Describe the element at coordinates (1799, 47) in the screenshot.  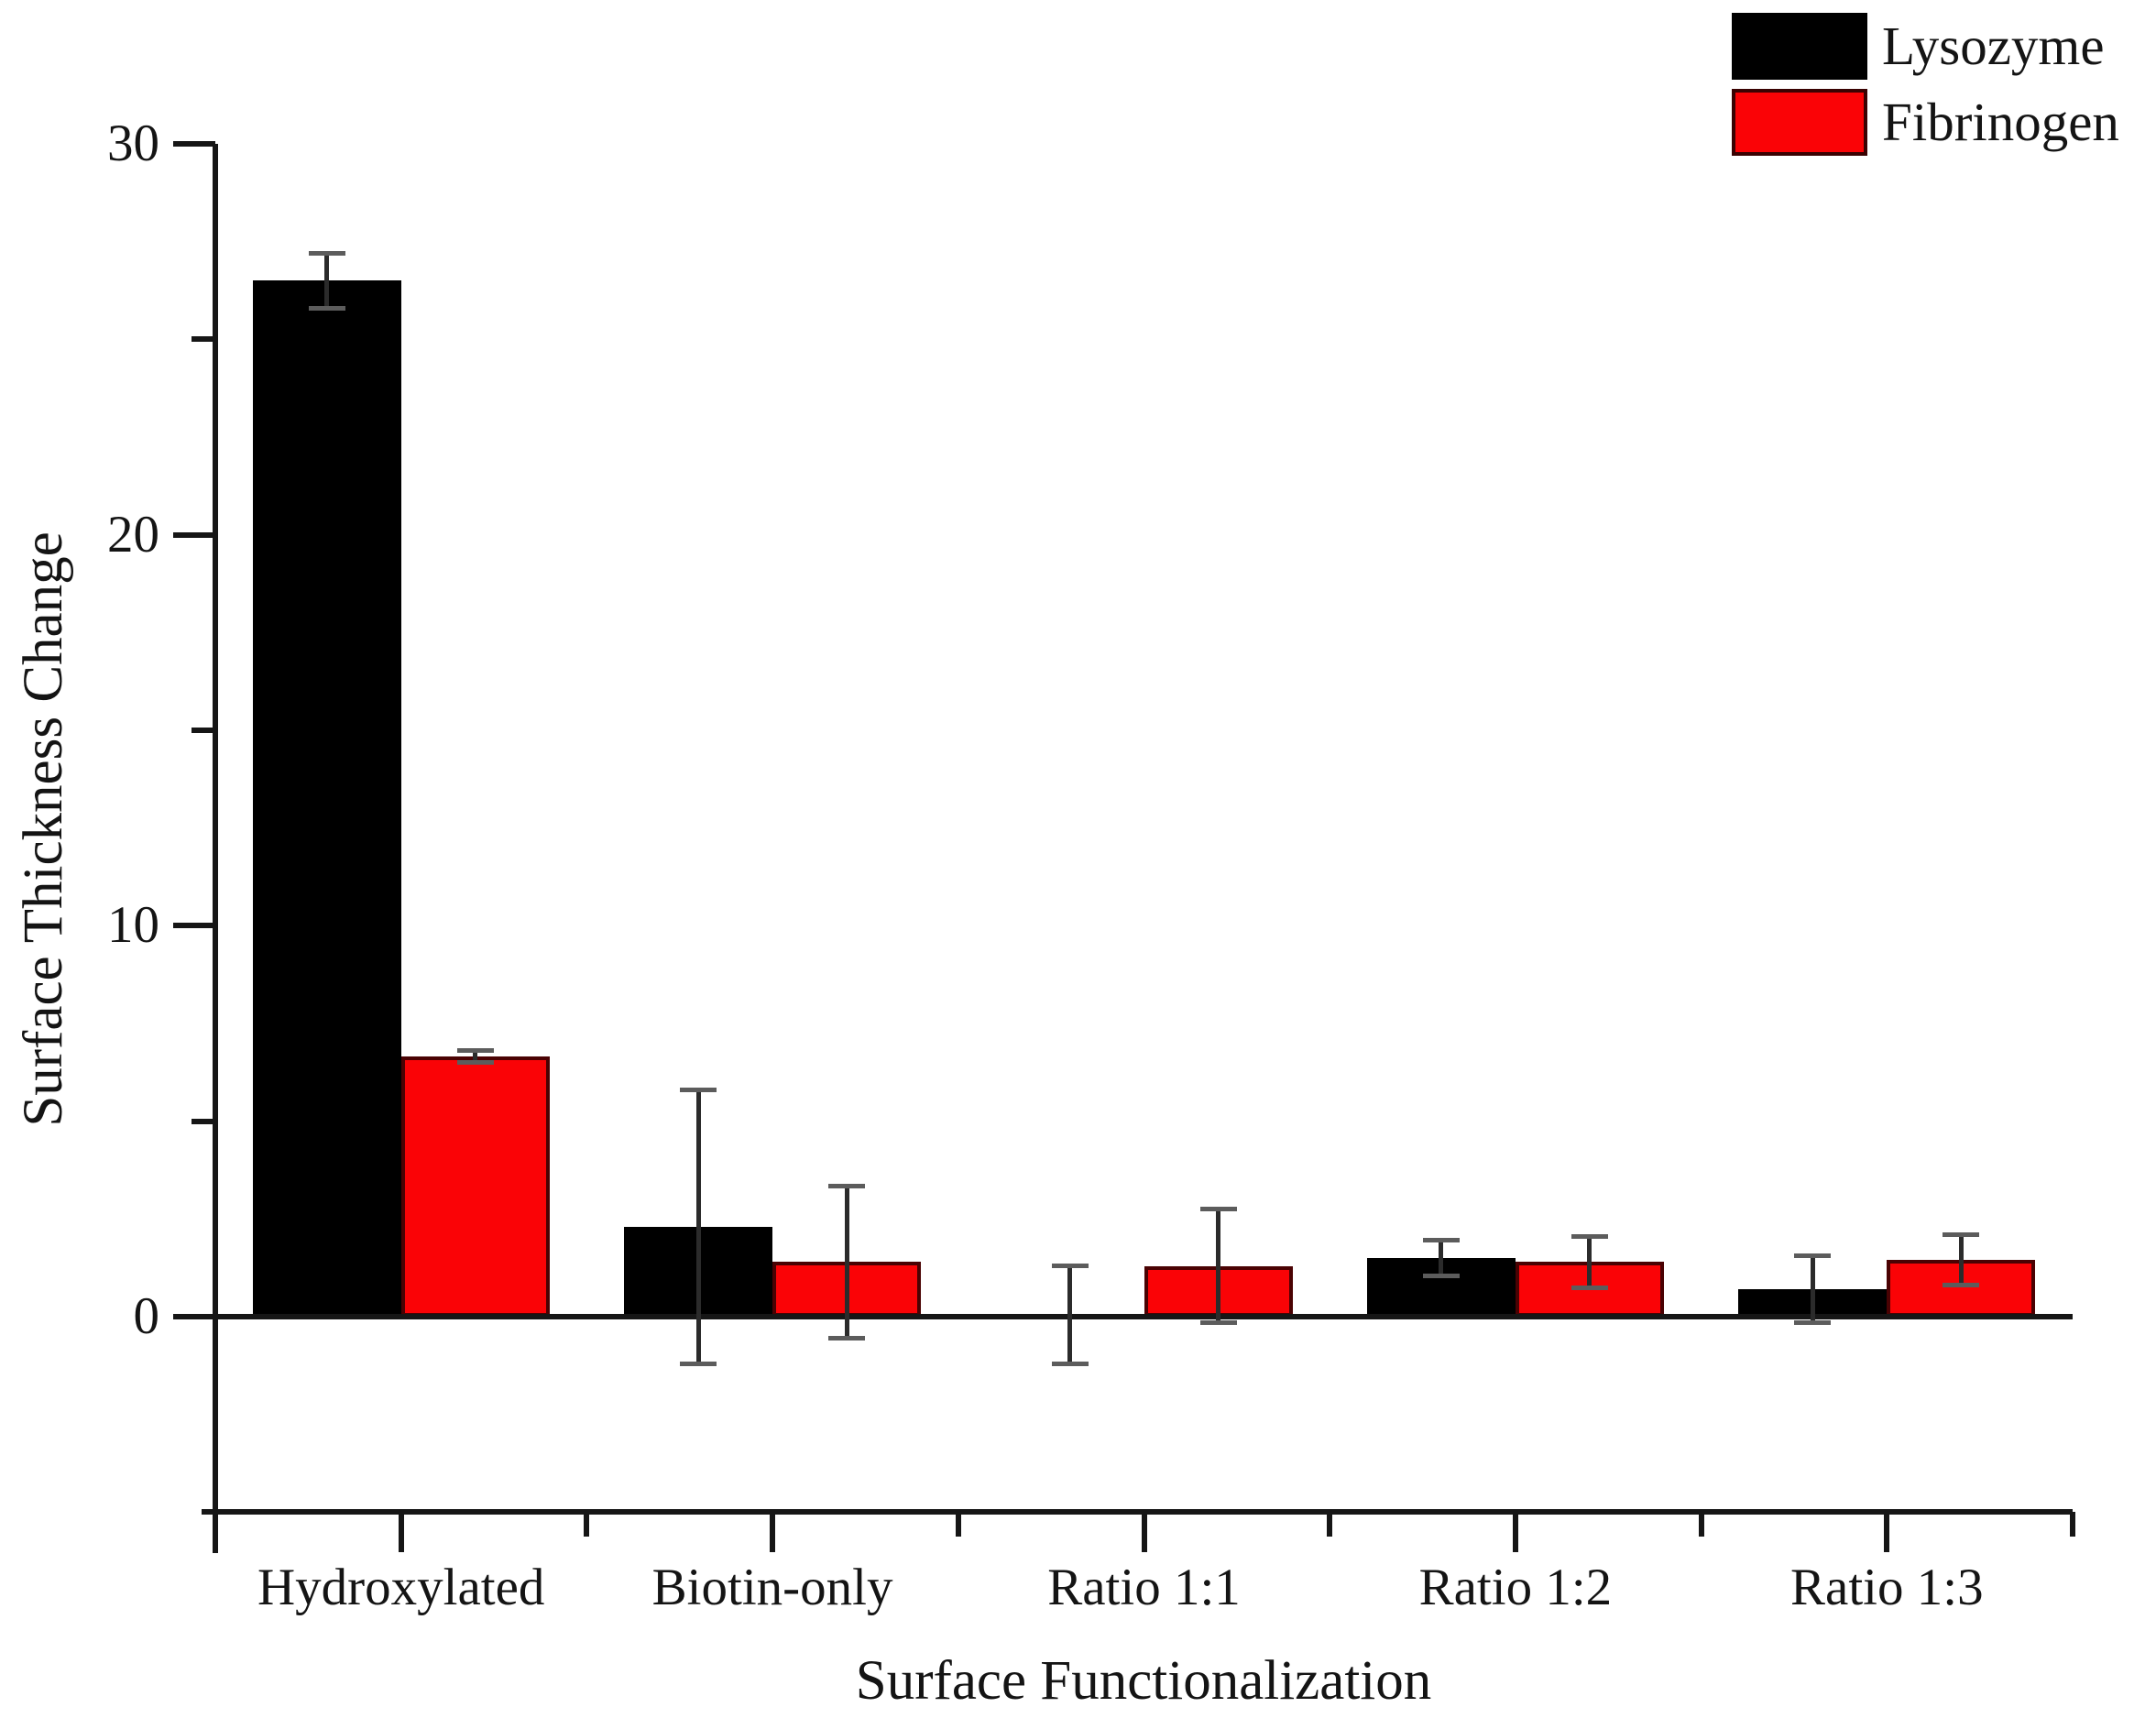
I see `legend-swatch-lysozyme-icon` at that location.